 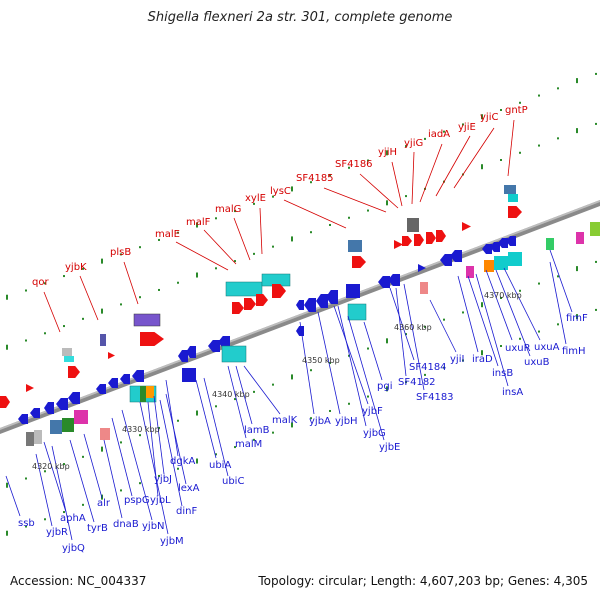 What do you see at coordinates (137, 500) in the screenshot?
I see `gene-label-pspG: pspG` at bounding box center [137, 500].